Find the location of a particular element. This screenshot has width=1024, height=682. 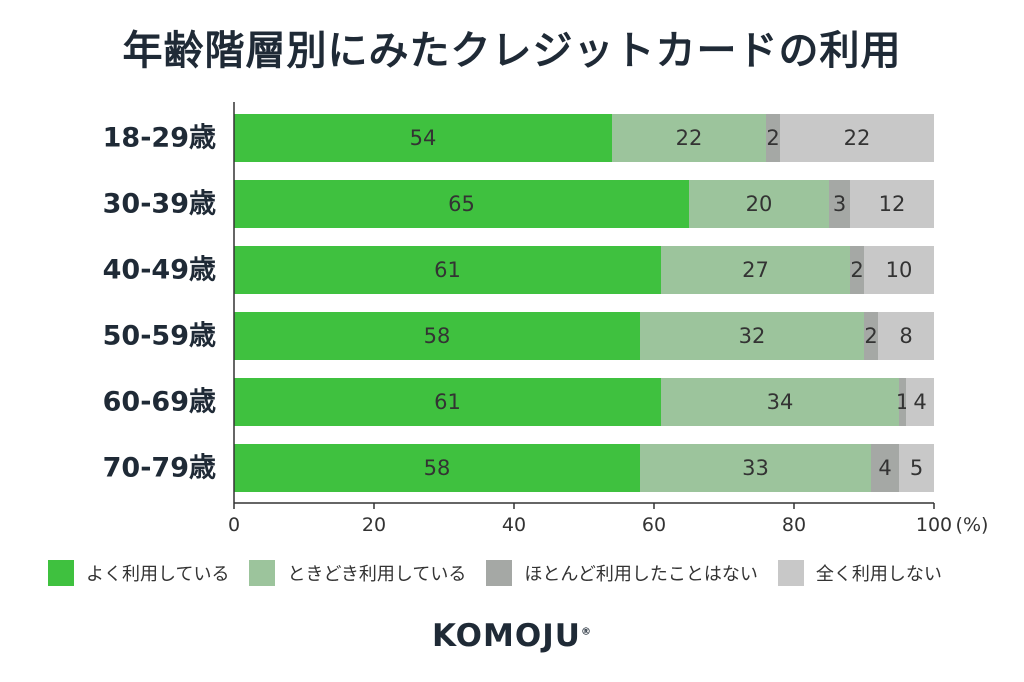

category-label: 40-49歳 is located at coordinates (159, 270).